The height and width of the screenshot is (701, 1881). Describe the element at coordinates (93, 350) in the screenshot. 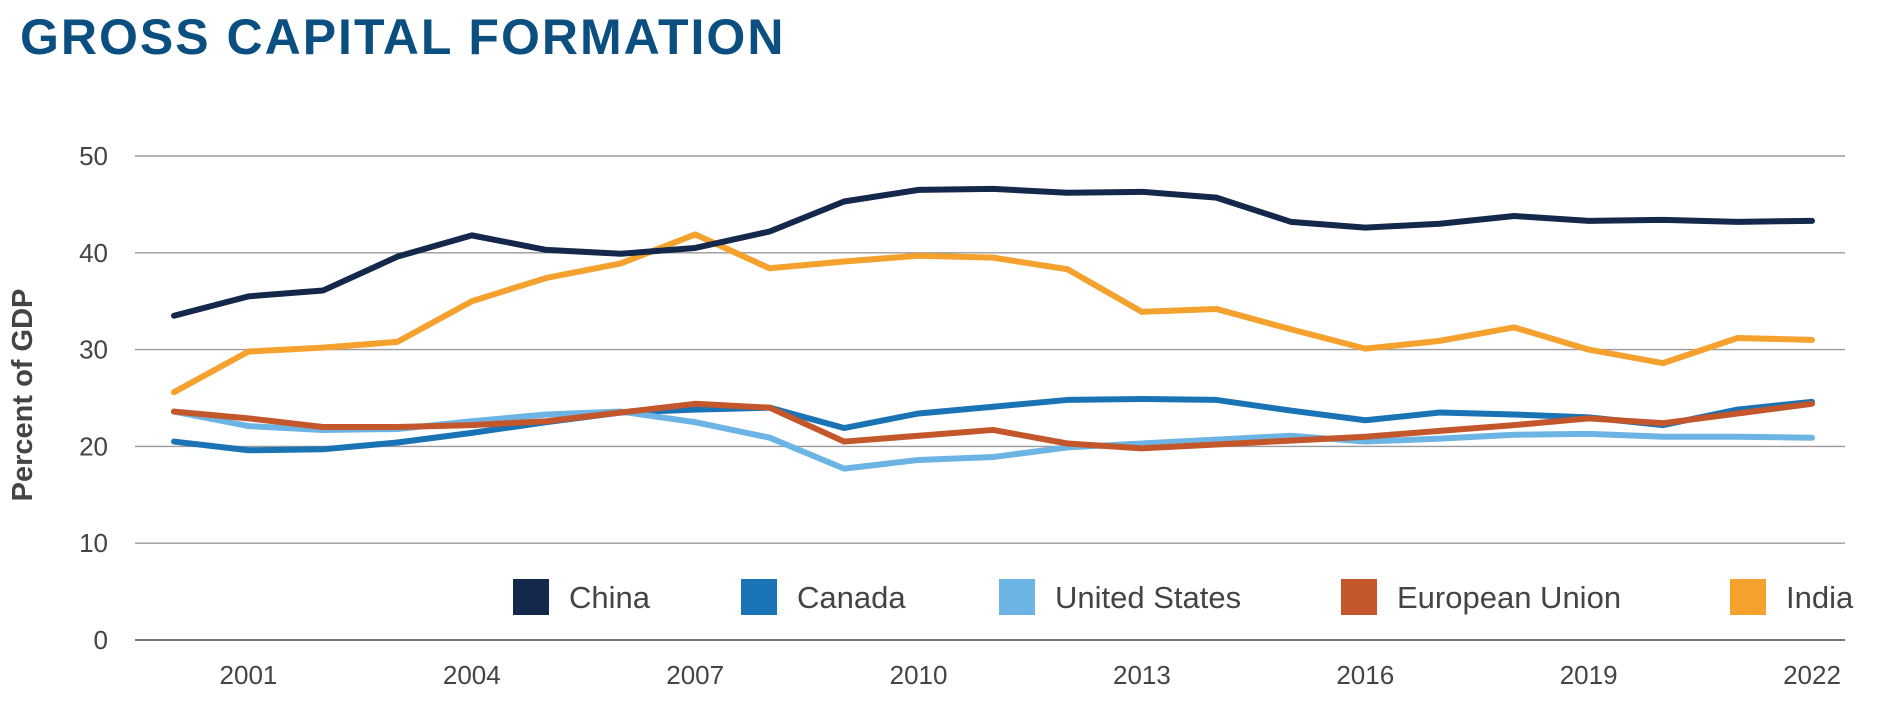

I see `y-tick-label: 30` at that location.